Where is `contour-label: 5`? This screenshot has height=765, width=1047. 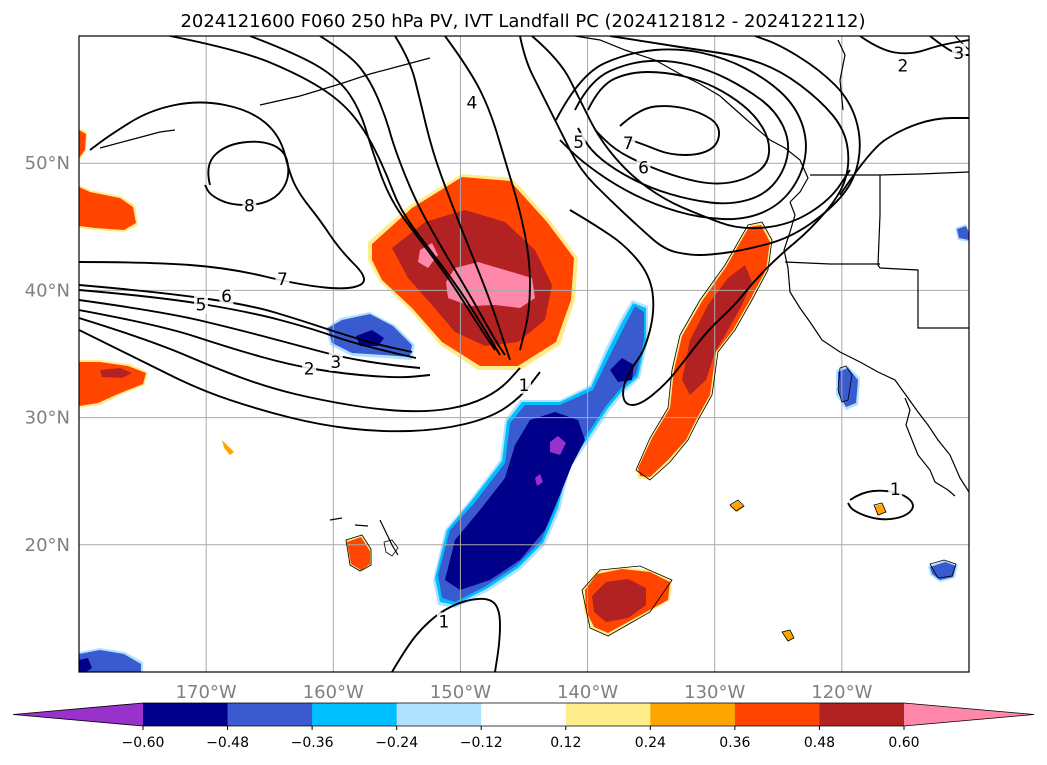
contour-label: 5 is located at coordinates (201, 306).